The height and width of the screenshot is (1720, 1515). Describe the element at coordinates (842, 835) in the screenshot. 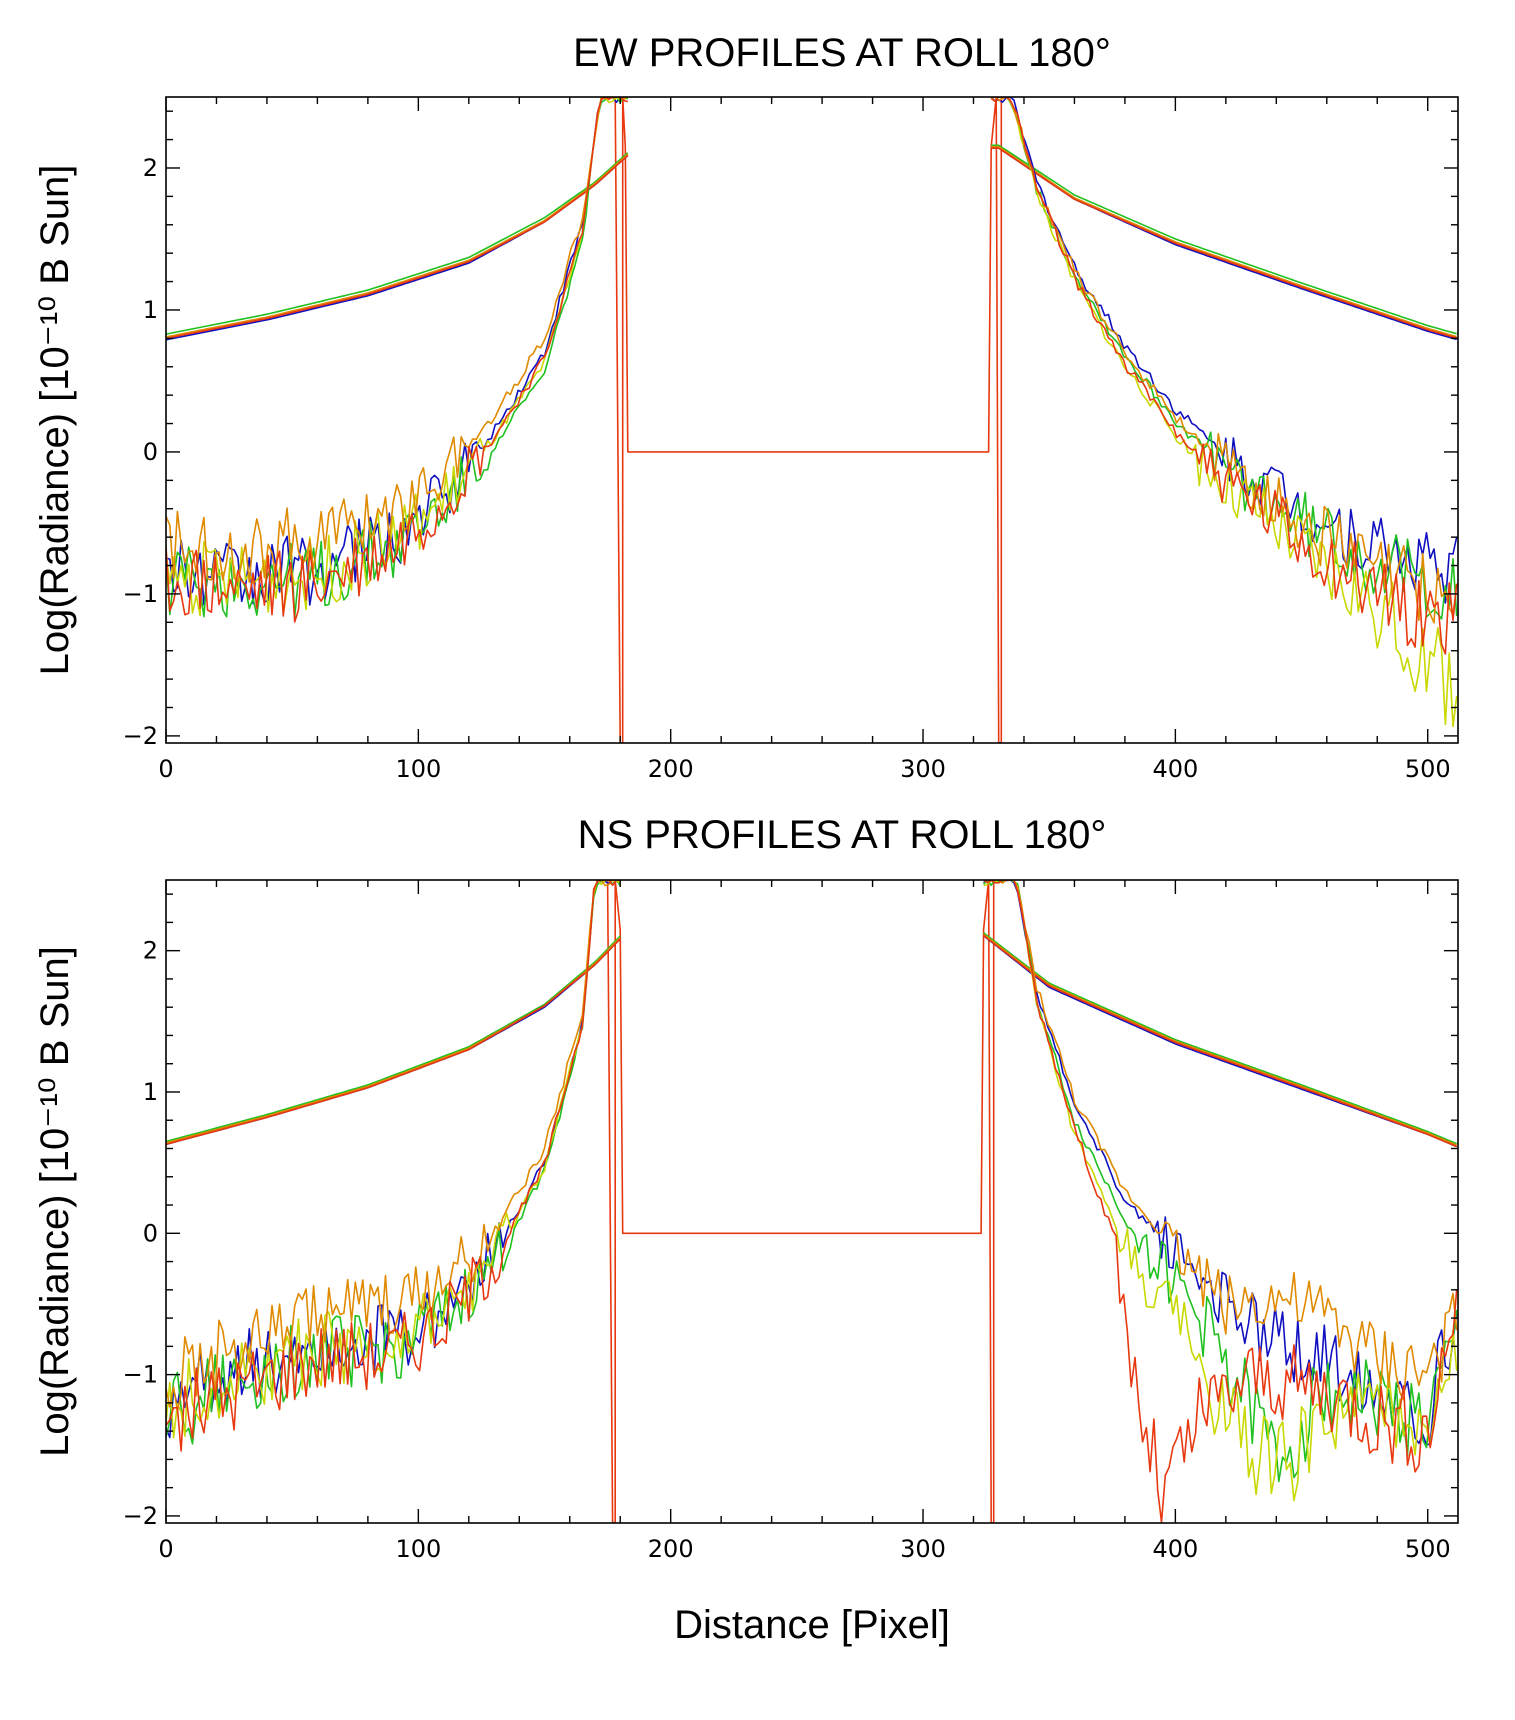

I see `chart-title: NS PROFILES AT ROLL 180°` at that location.